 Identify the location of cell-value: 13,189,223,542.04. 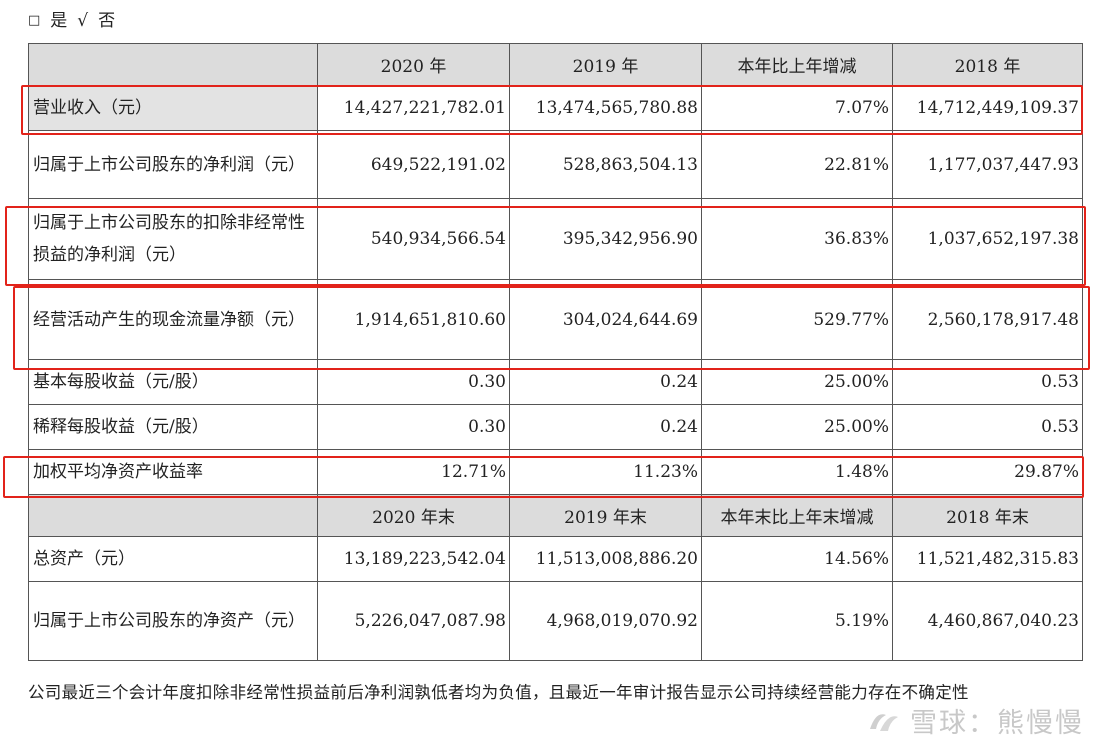
(413, 559).